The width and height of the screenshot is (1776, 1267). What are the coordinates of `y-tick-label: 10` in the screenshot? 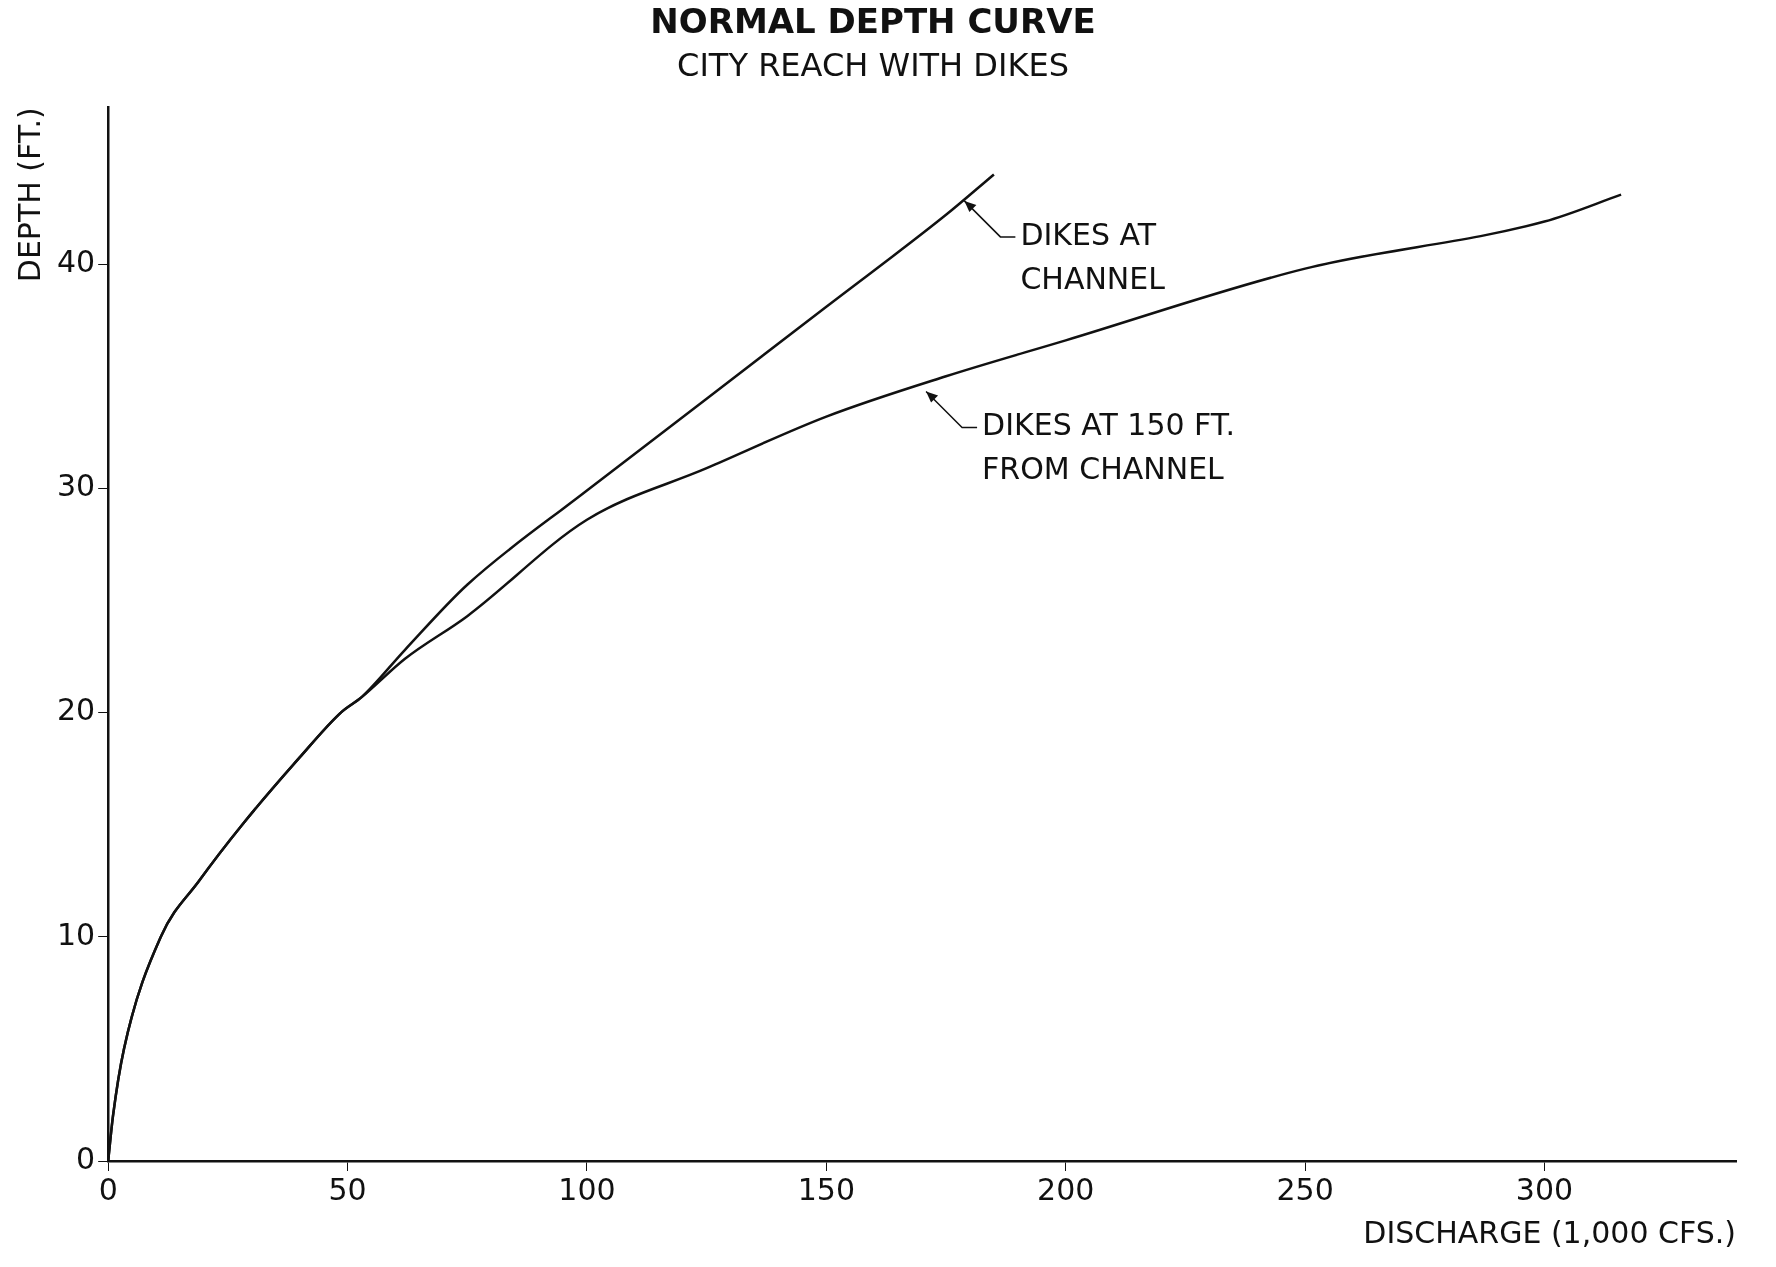 It's located at (76, 934).